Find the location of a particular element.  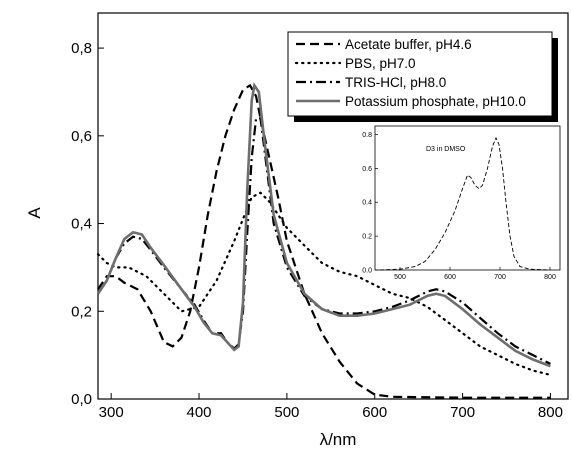

inset-y-ticks: 0.0 0.2 0.4 0.6 0.8 is located at coordinates (370, 203).